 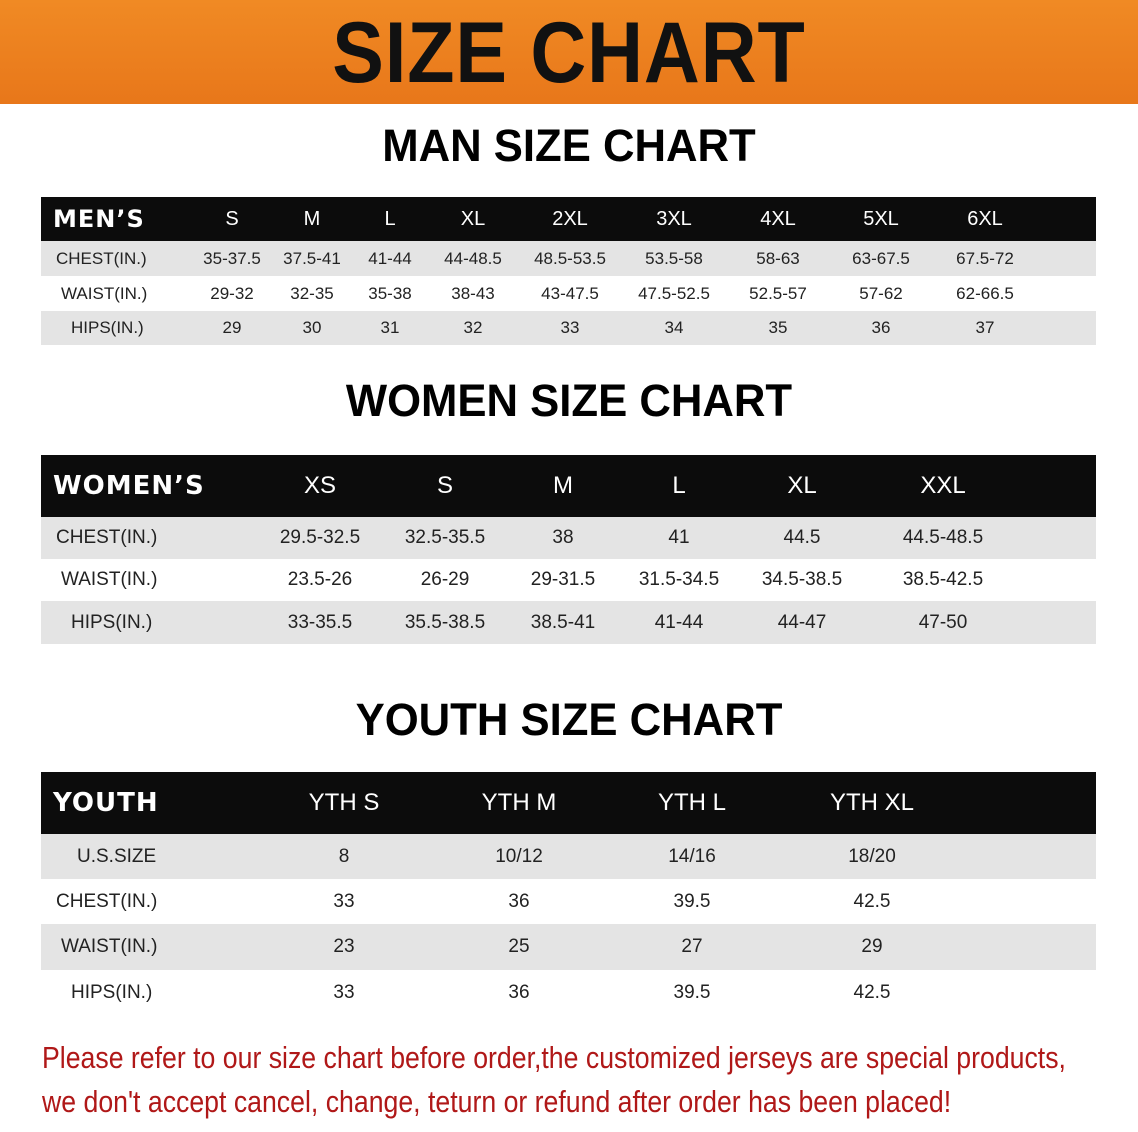 I want to click on men-section-title: MAN SIZE CHART, so click(x=569, y=145).